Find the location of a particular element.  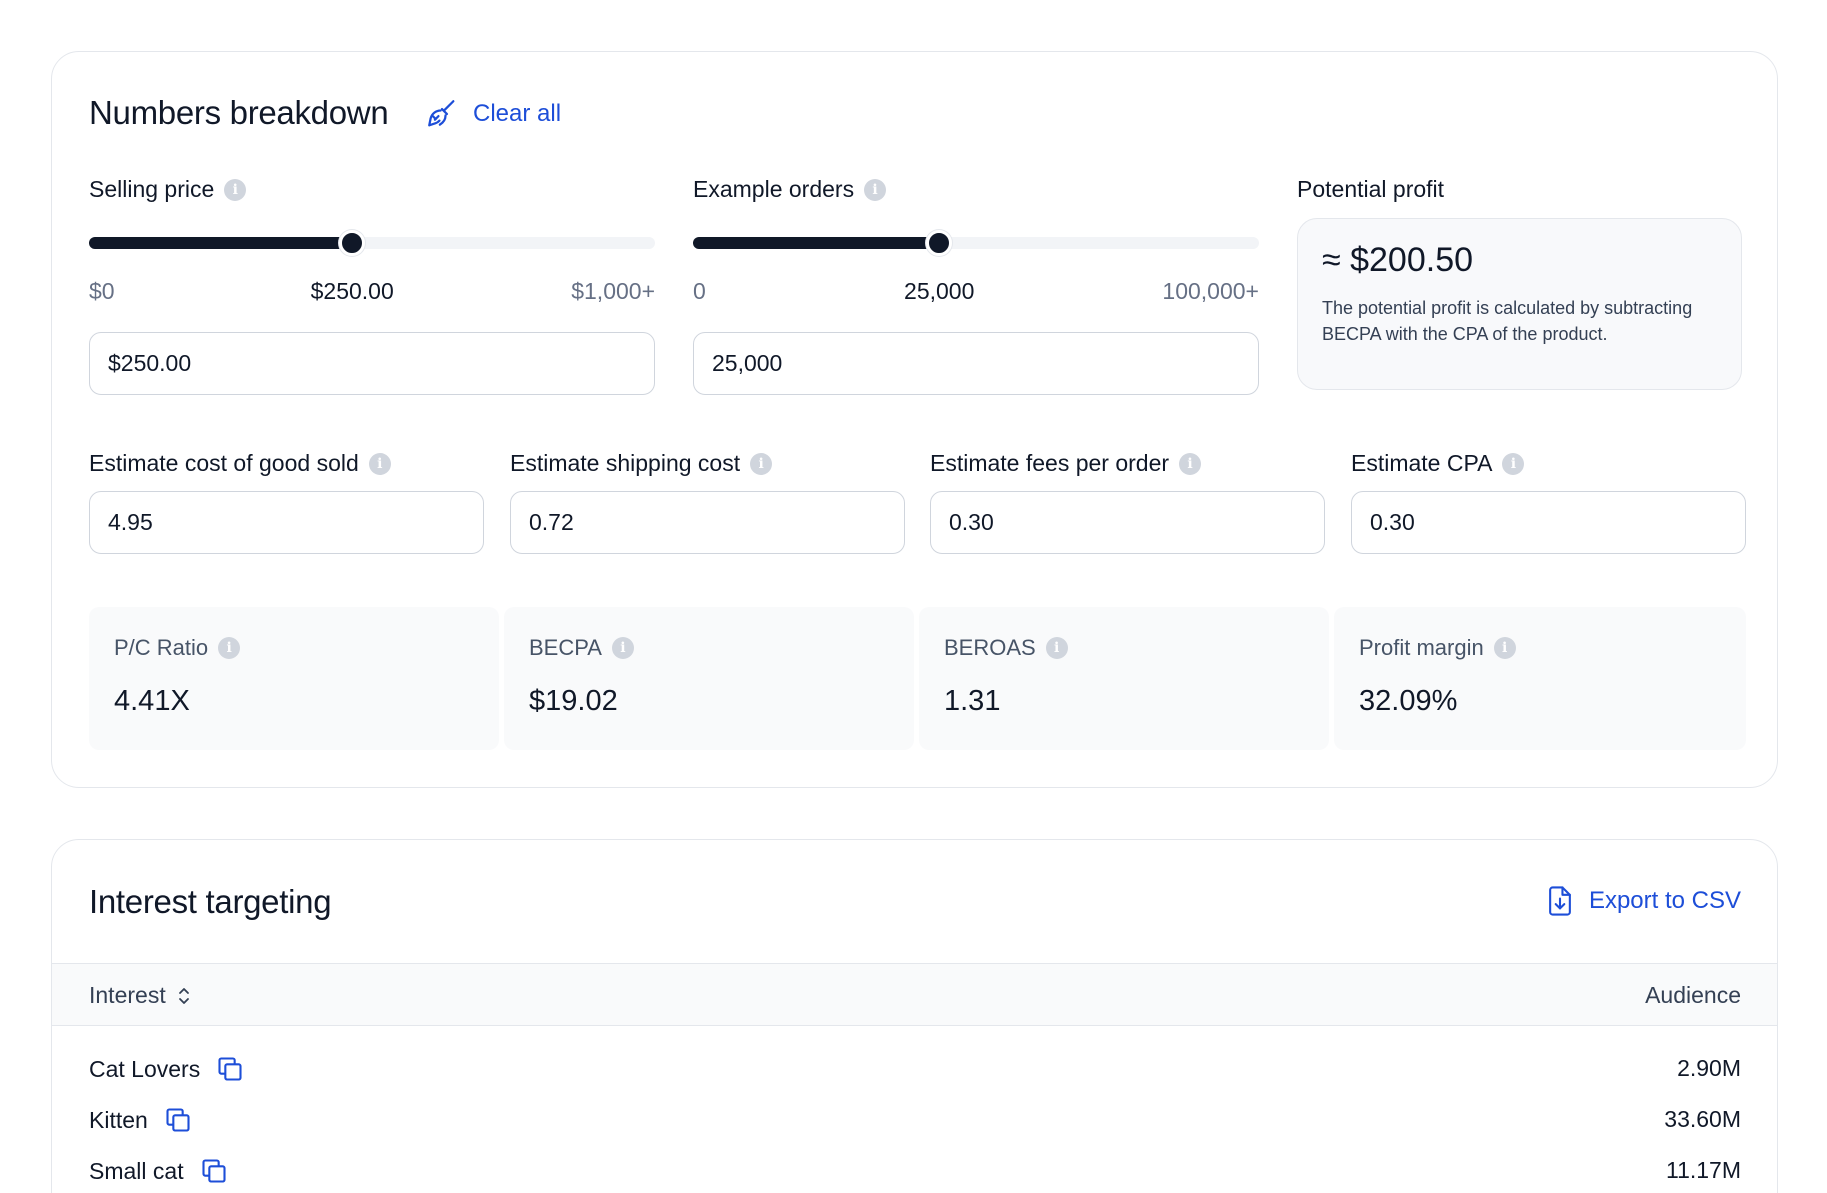

metric-pc-ratio-label: P/C Ratio i is located at coordinates (177, 648).